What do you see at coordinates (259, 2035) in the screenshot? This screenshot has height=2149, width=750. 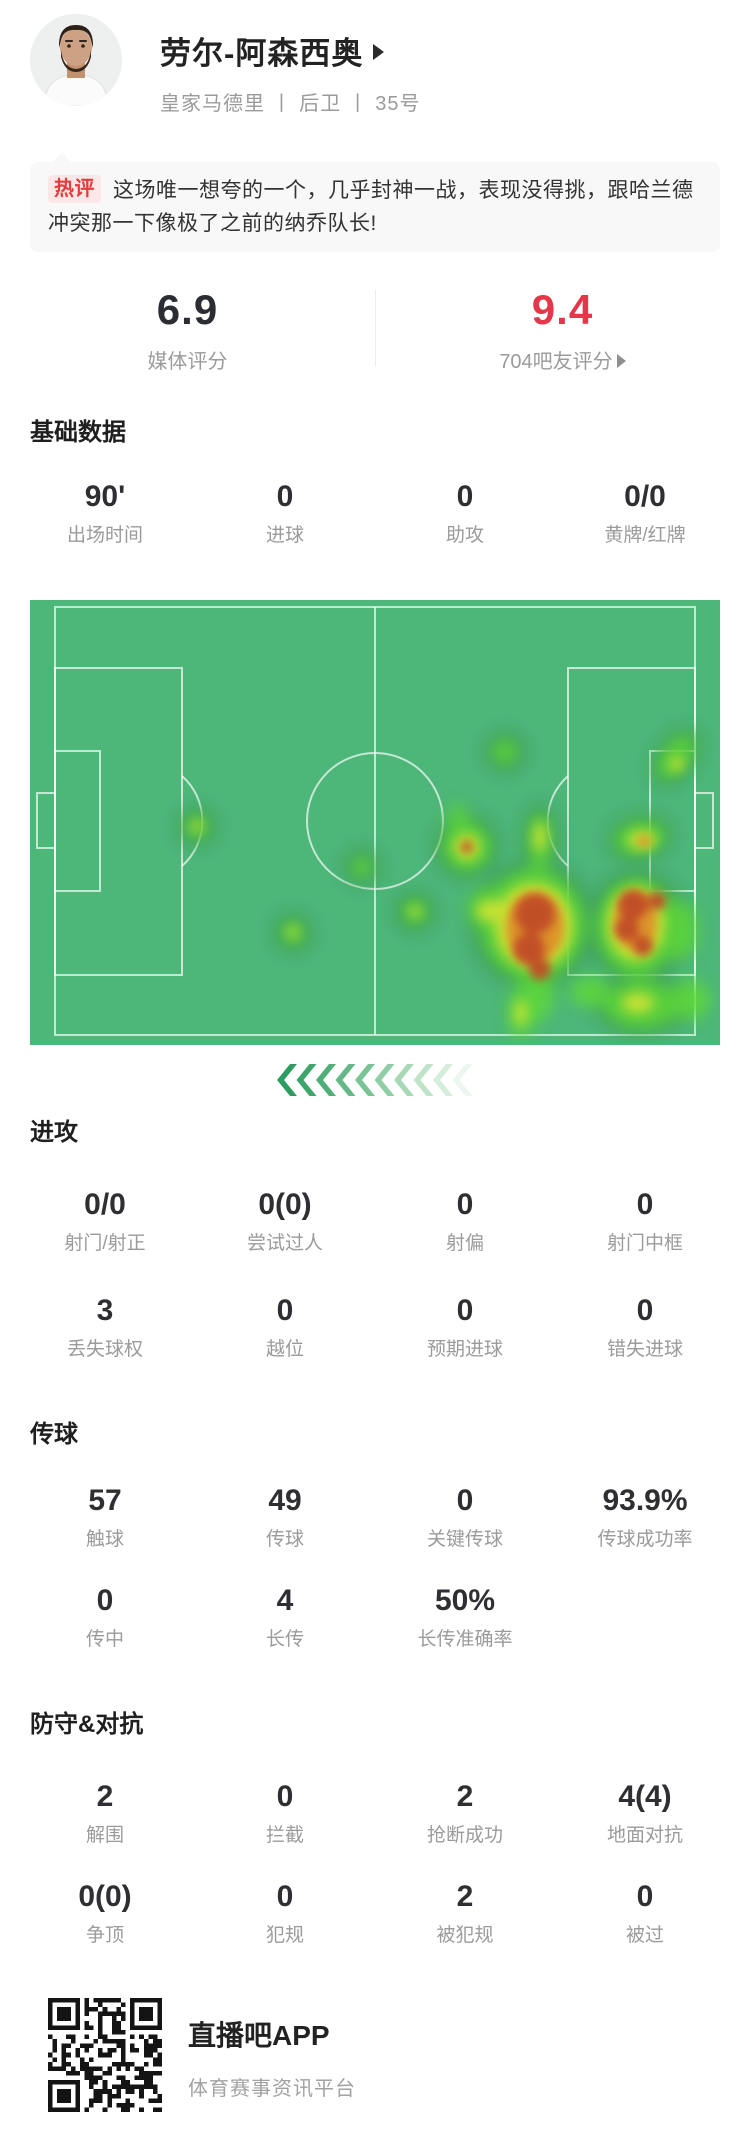 I see `app-name: 直播吧APP` at bounding box center [259, 2035].